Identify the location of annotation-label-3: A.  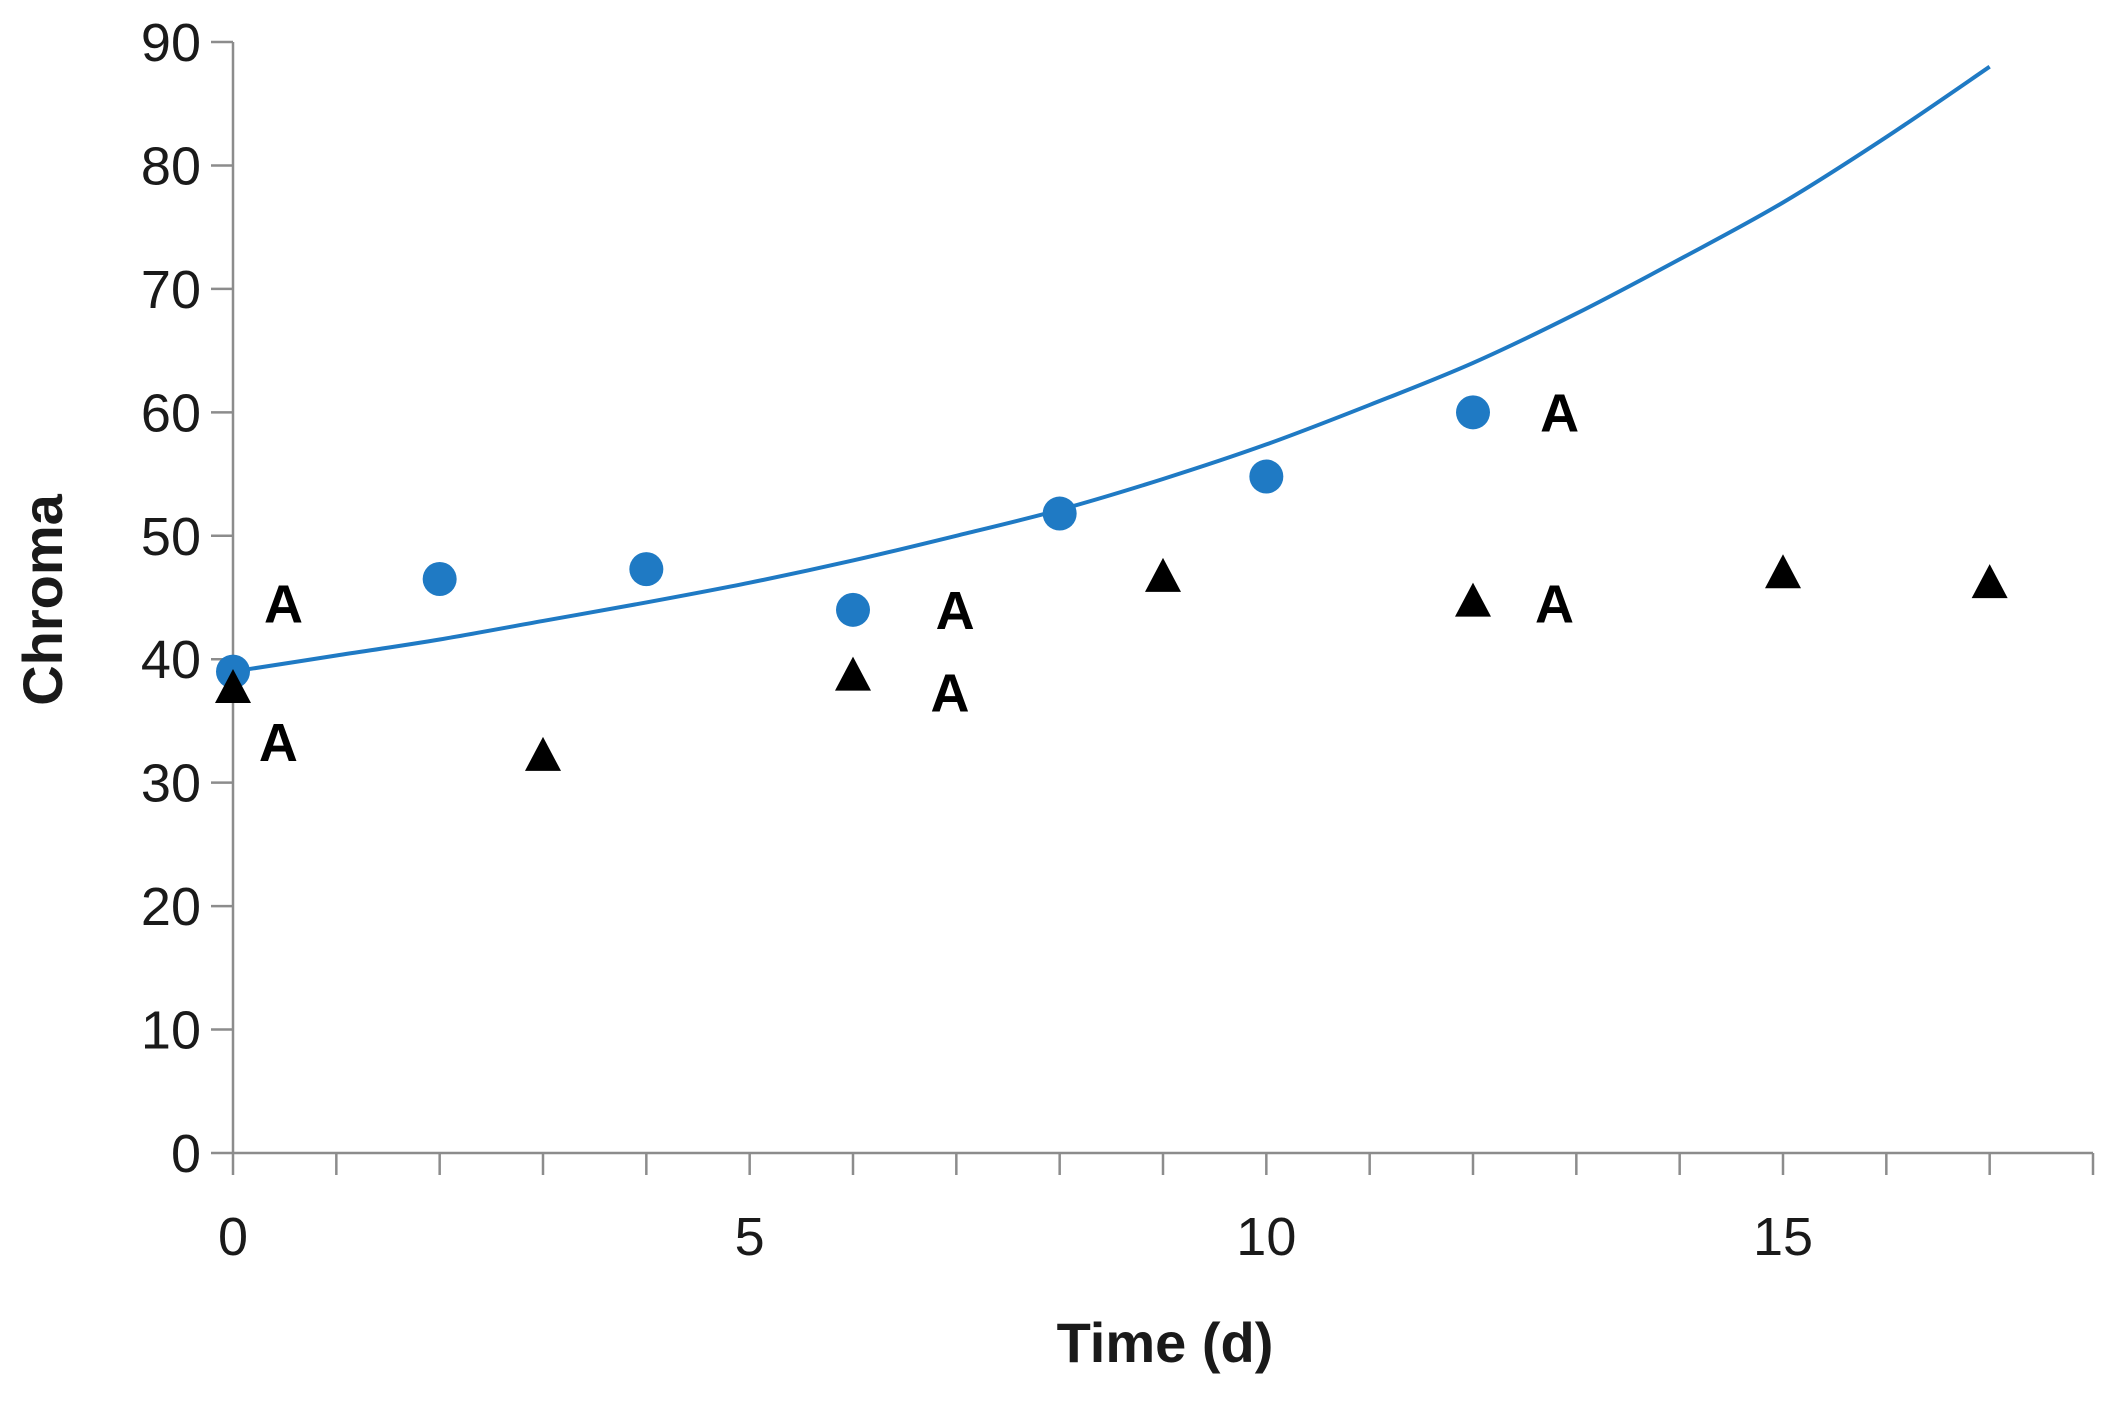
(950, 694).